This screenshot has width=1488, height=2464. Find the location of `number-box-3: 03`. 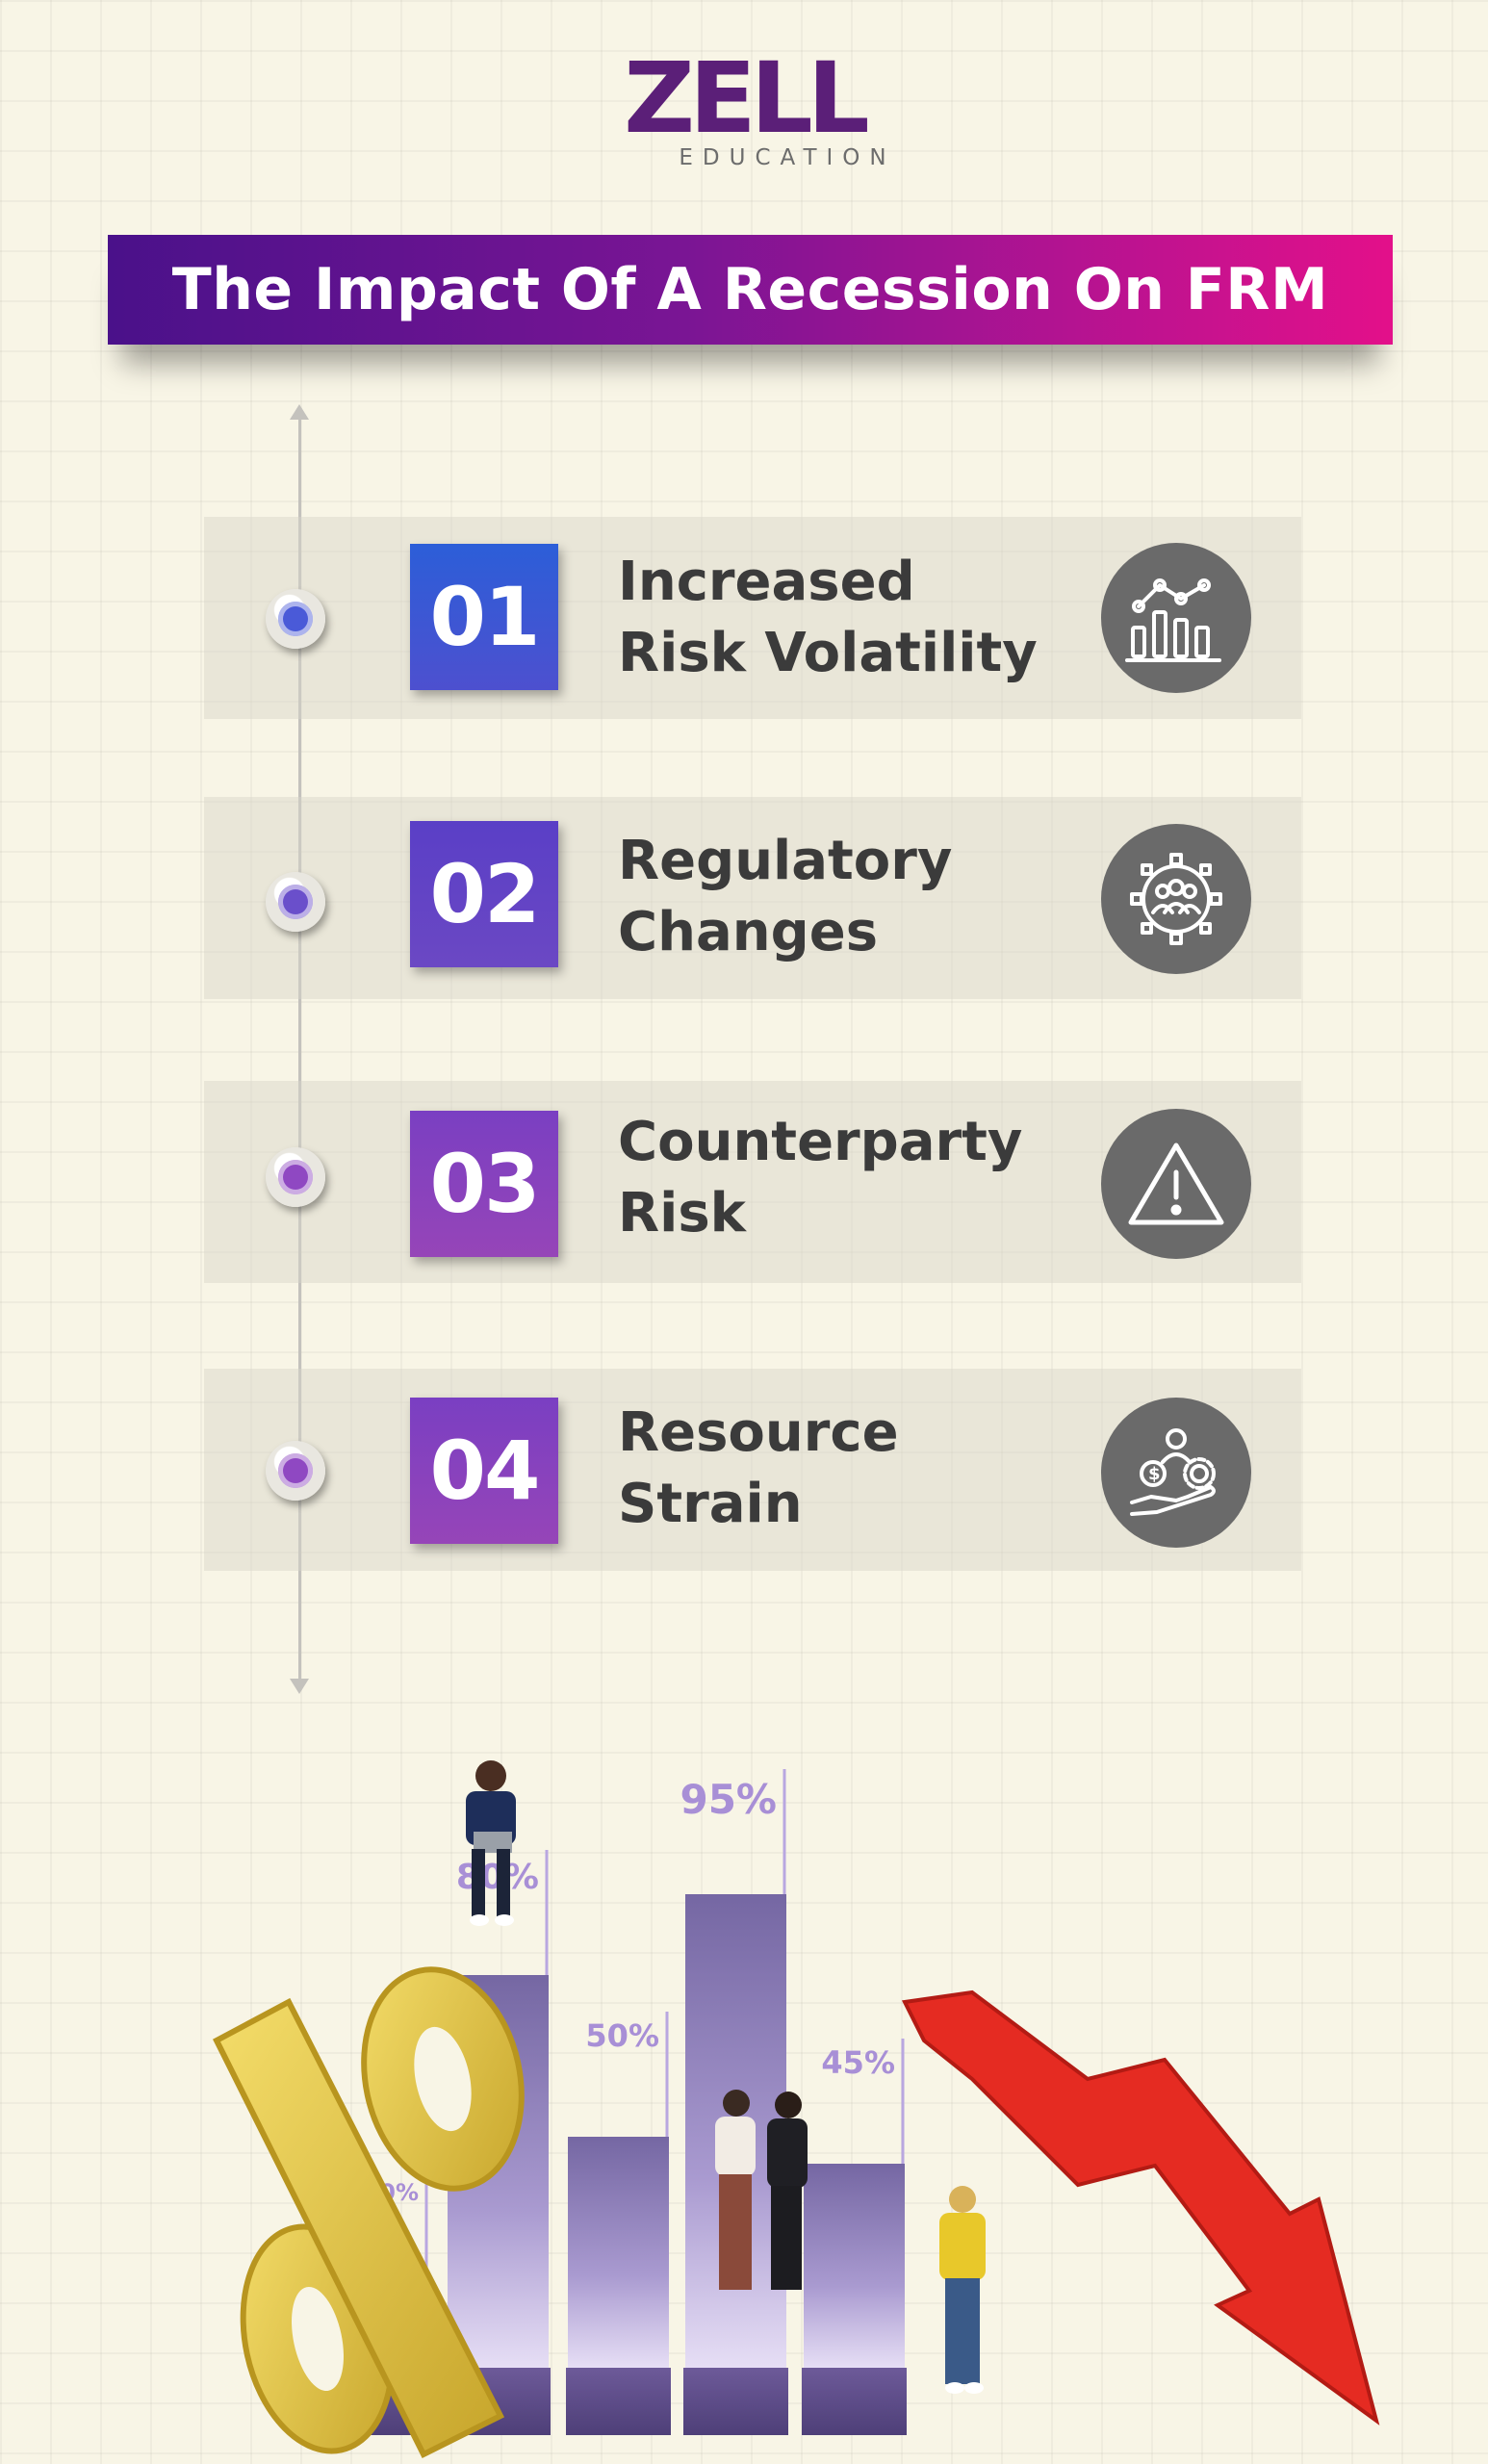

number-box-3: 03 is located at coordinates (484, 1184).